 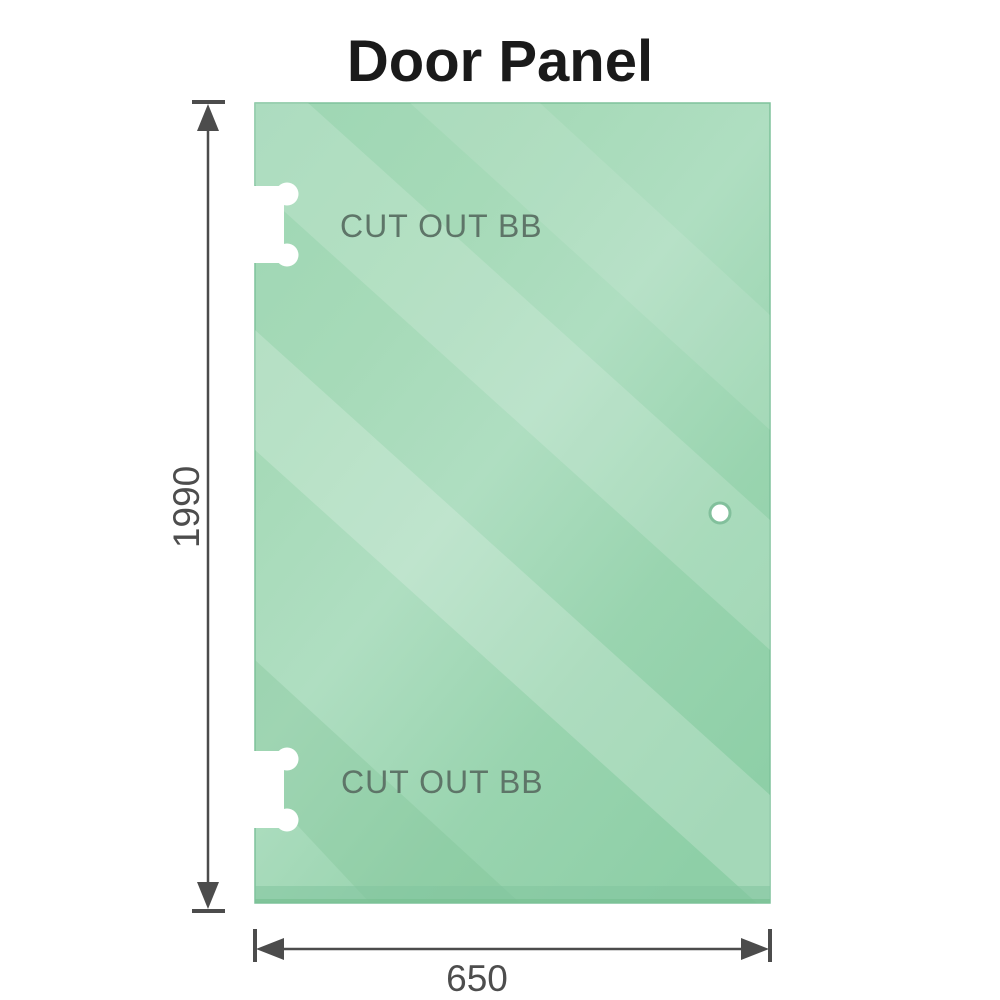 I want to click on glass-bottom-shade, so click(x=512, y=894).